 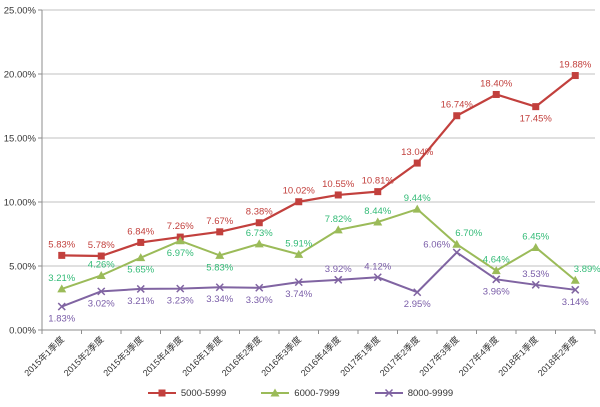 What do you see at coordinates (478, 356) in the screenshot?
I see `x-tick-label: 2017年4季度` at bounding box center [478, 356].